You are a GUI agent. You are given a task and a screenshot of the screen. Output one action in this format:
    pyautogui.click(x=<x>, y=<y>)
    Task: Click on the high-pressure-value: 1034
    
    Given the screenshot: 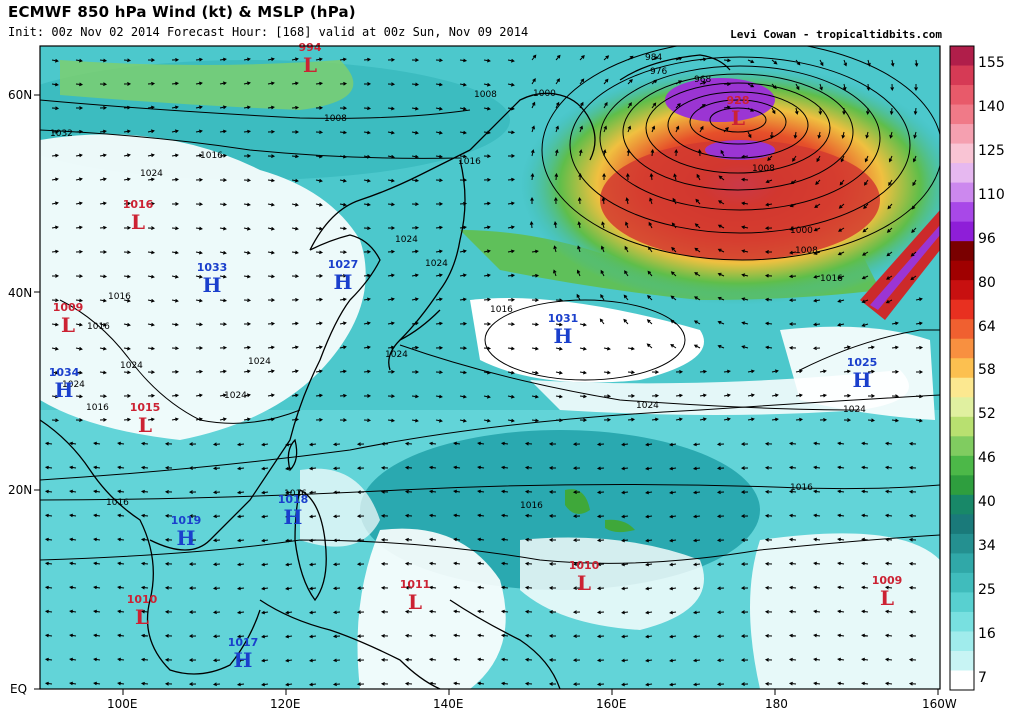 What is the action you would take?
    pyautogui.click(x=64, y=372)
    